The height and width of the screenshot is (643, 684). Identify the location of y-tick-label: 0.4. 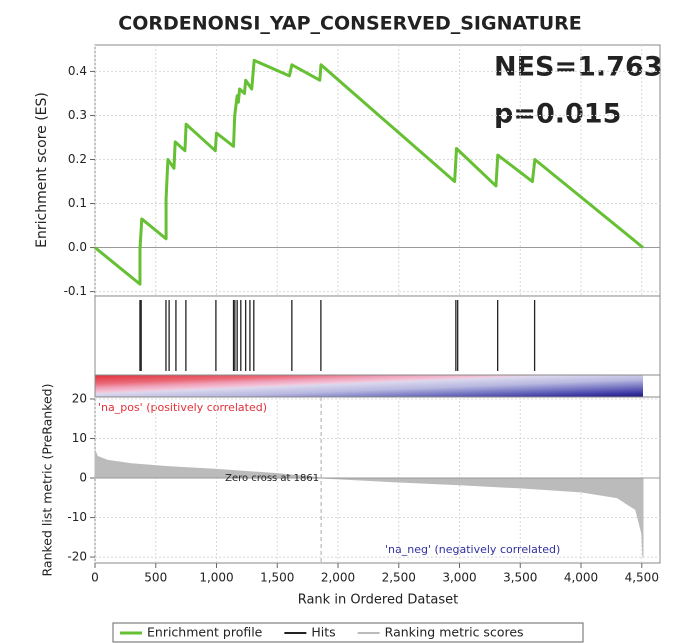
(77, 71).